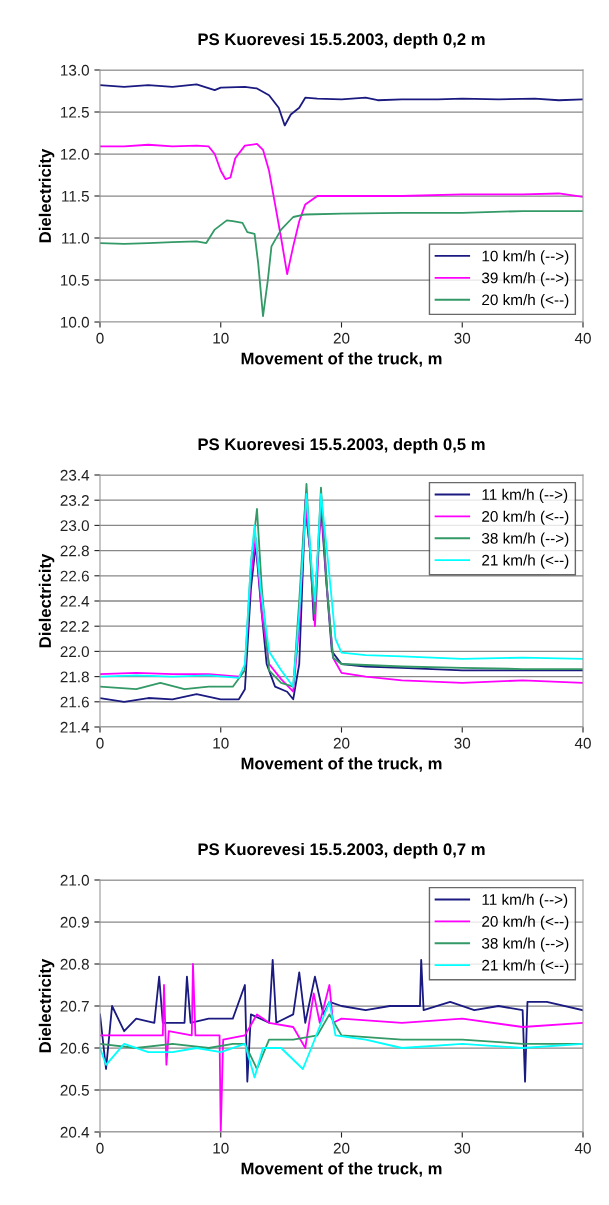  What do you see at coordinates (75, 154) in the screenshot?
I see `y-tick-label: 12.0` at bounding box center [75, 154].